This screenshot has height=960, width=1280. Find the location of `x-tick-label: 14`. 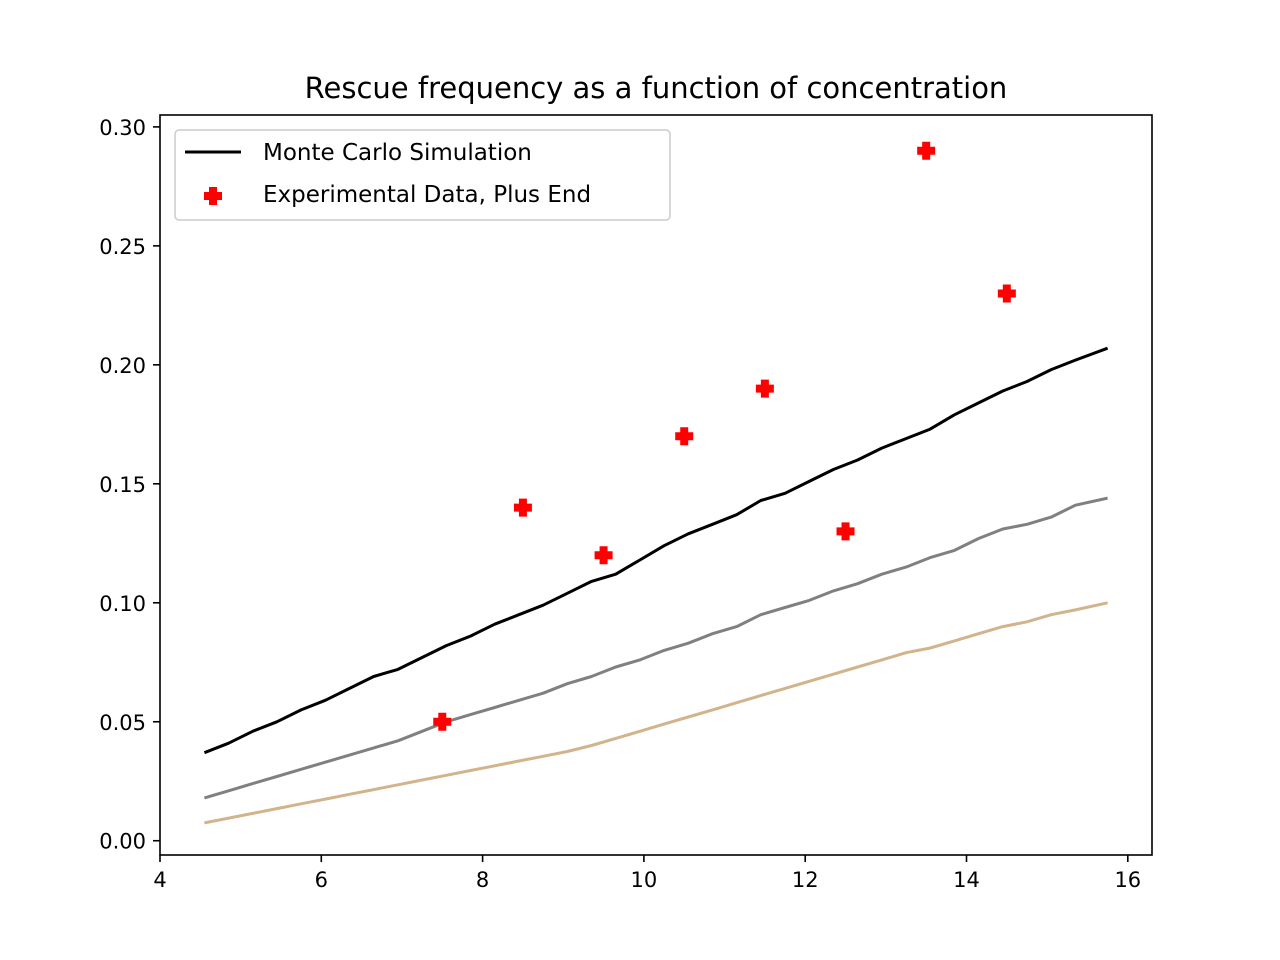

x-tick-label: 14 is located at coordinates (966, 880).